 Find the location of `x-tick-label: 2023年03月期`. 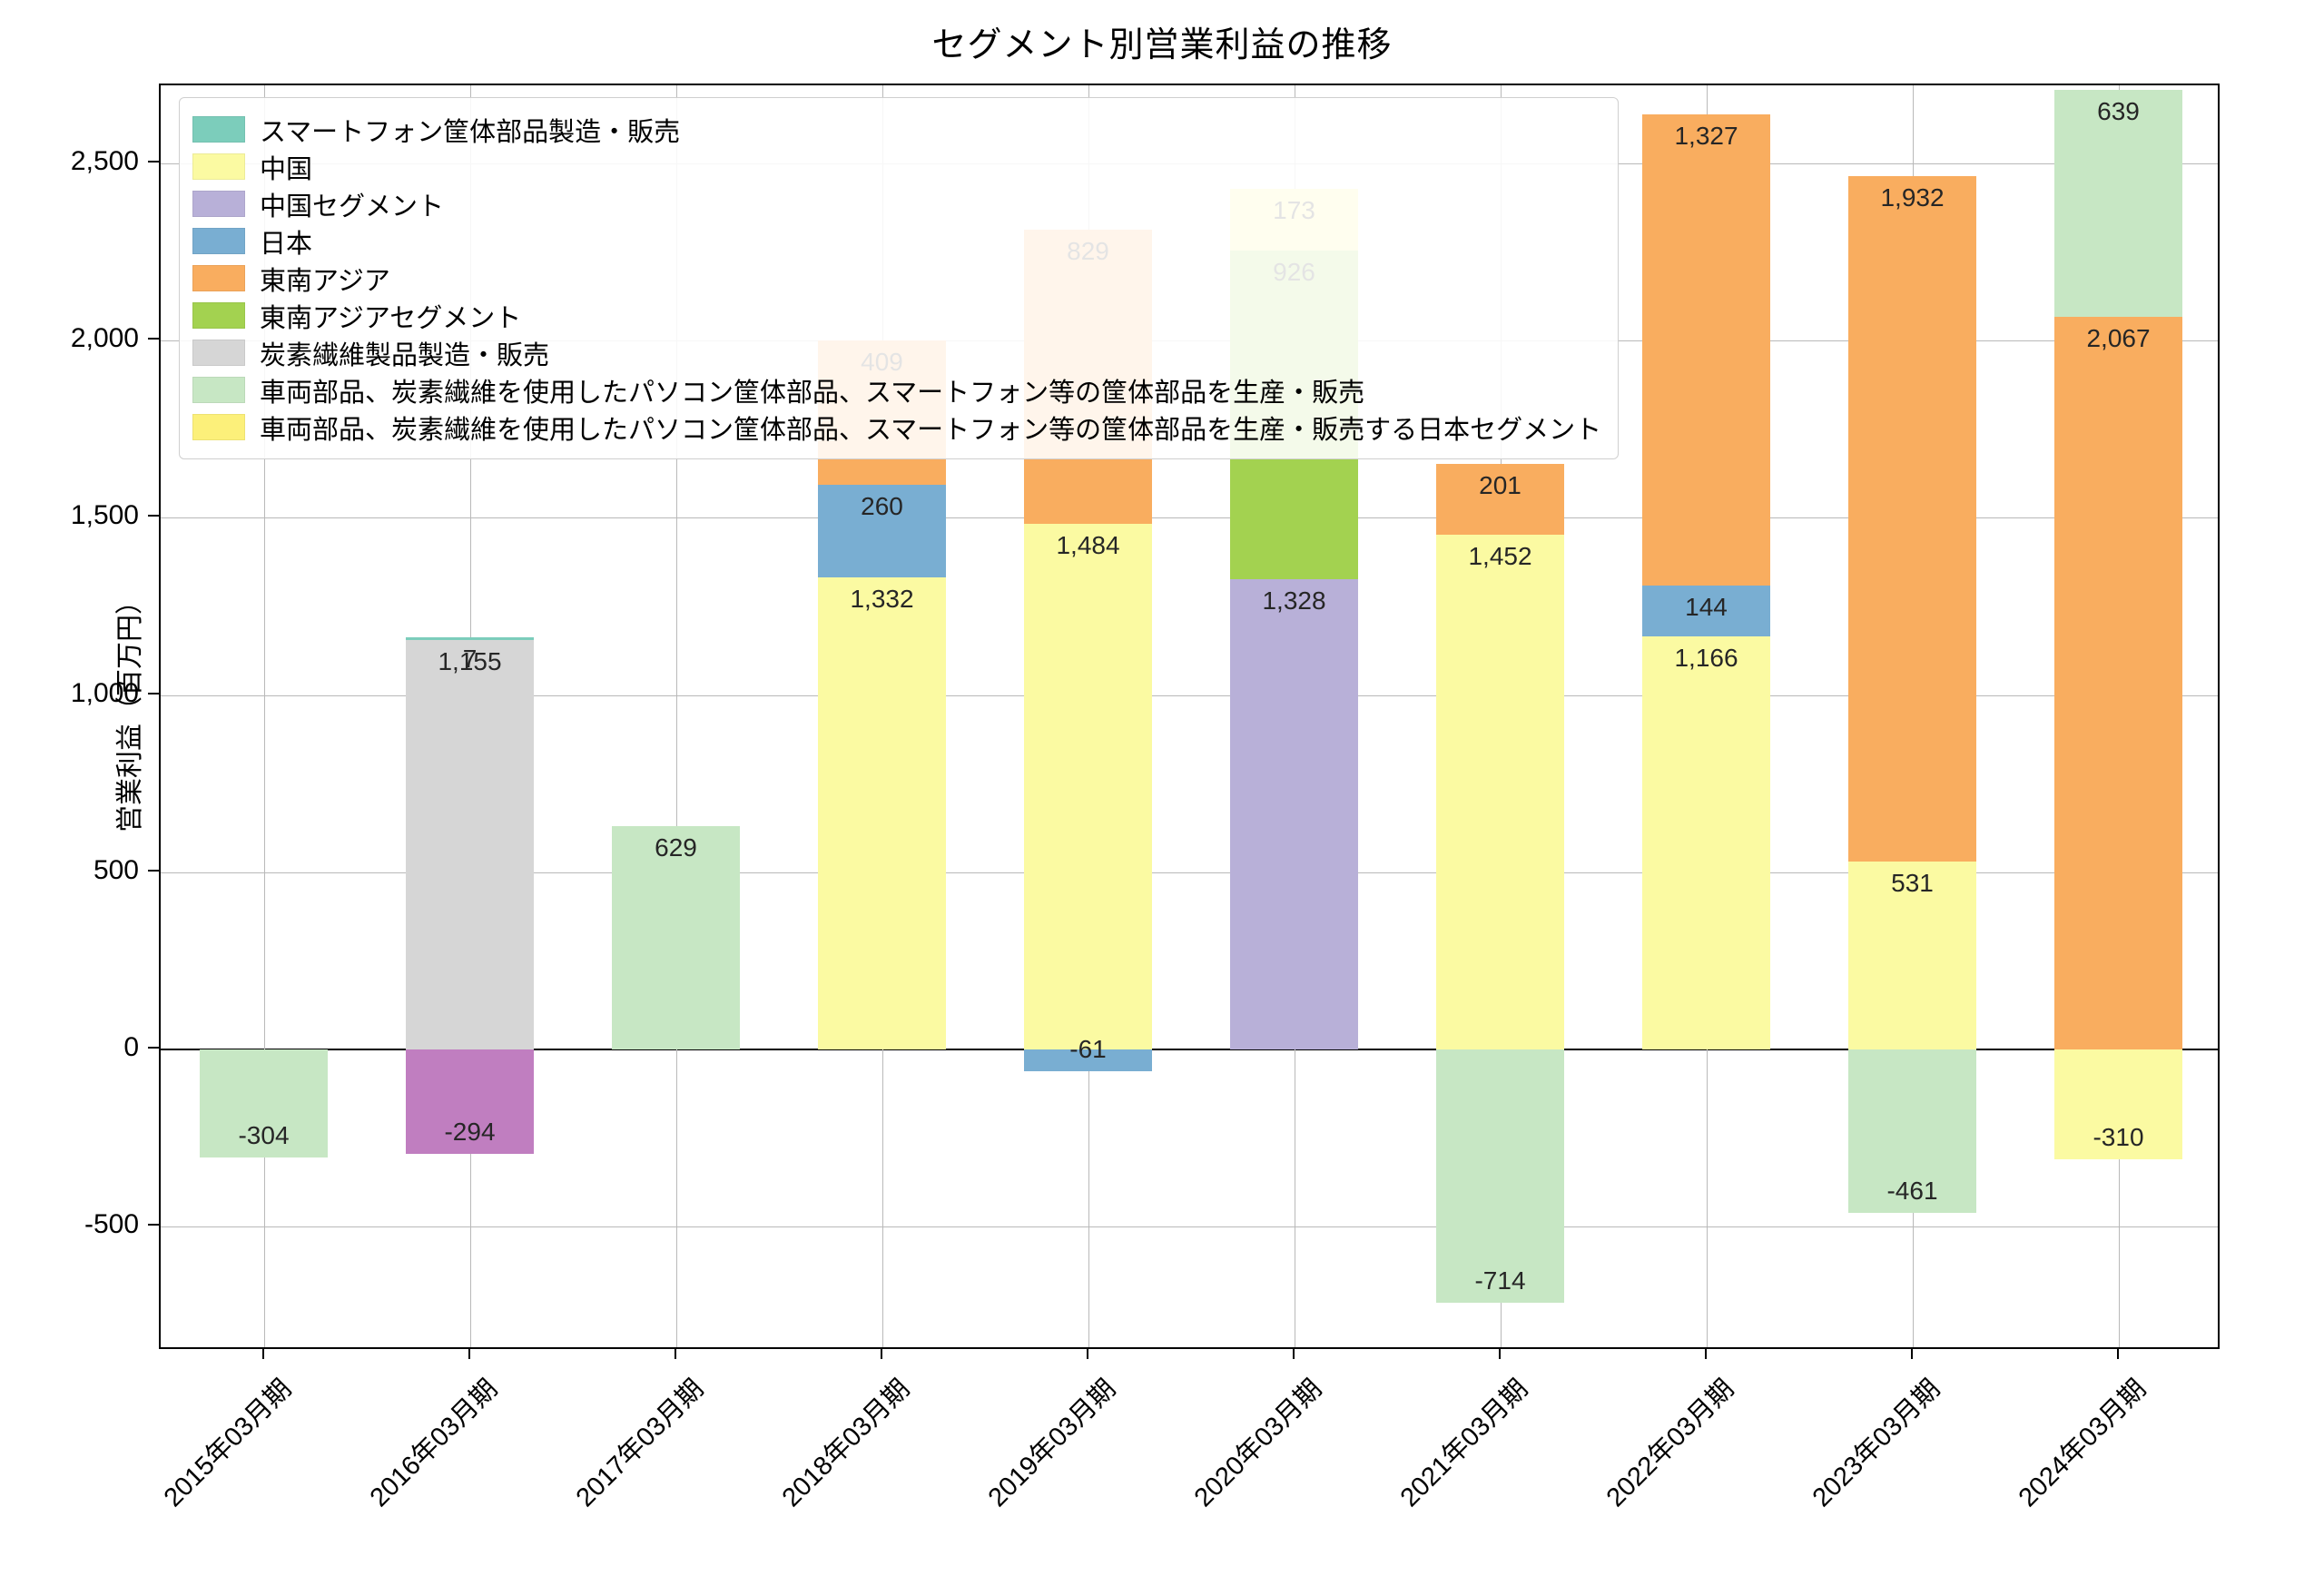

x-tick-label: 2023年03月期 is located at coordinates (1876, 1443).